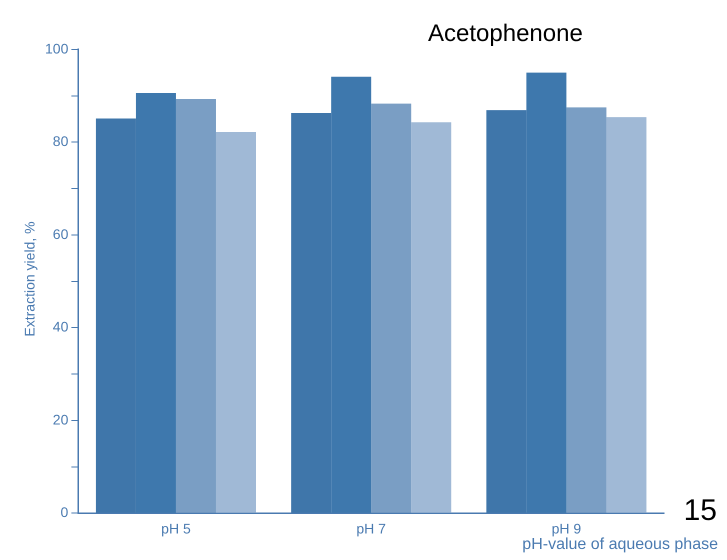 Image resolution: width=727 pixels, height=560 pixels. I want to click on chart-title: Acetophenone, so click(505, 34).